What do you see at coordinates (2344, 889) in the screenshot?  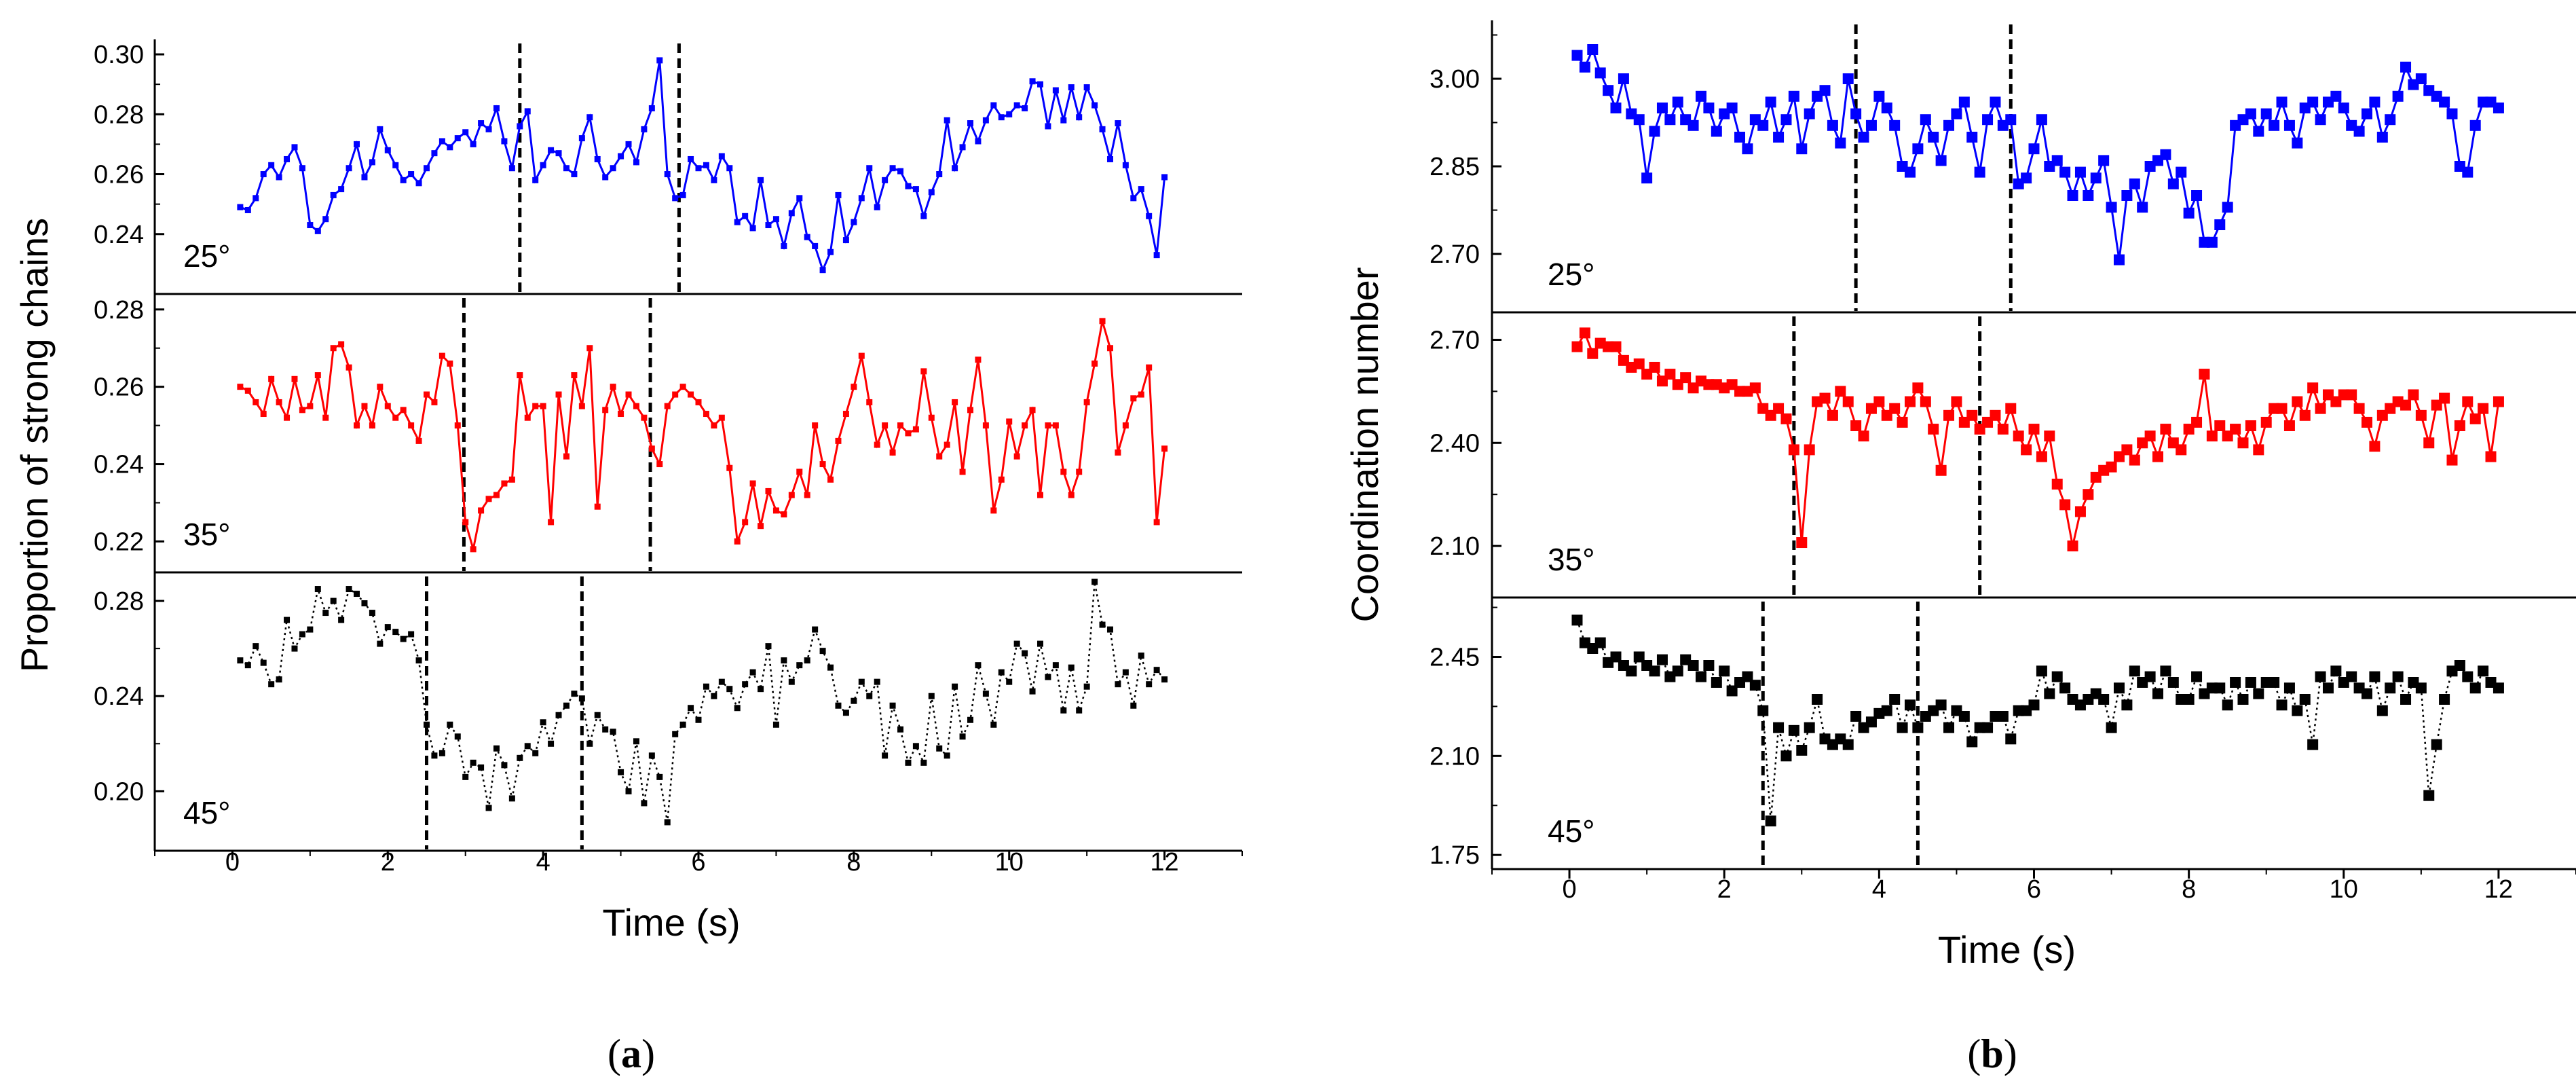 I see `x-tick-label: 10` at bounding box center [2344, 889].